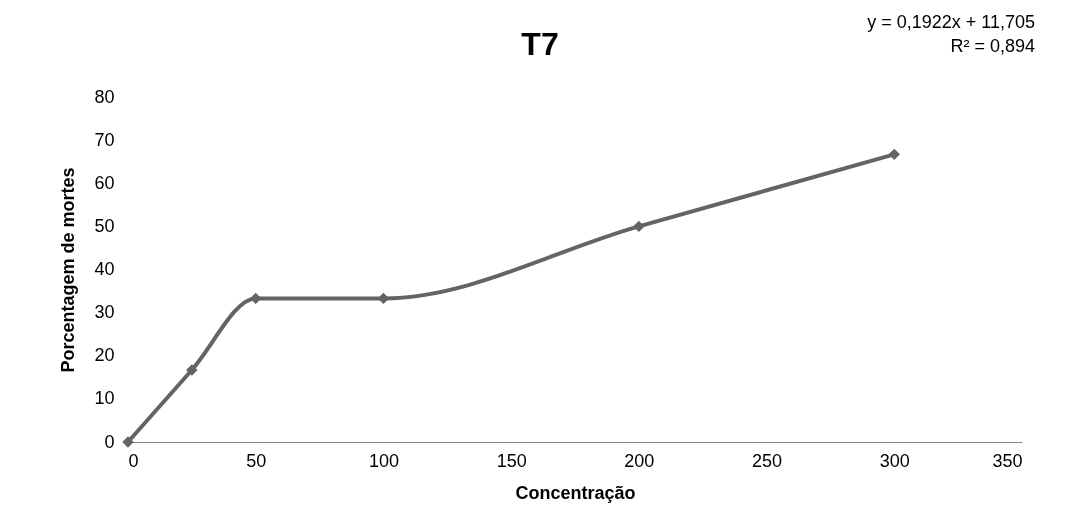 This screenshot has height=528, width=1068. Describe the element at coordinates (575, 492) in the screenshot. I see `x-axis-title: Concentração` at that location.